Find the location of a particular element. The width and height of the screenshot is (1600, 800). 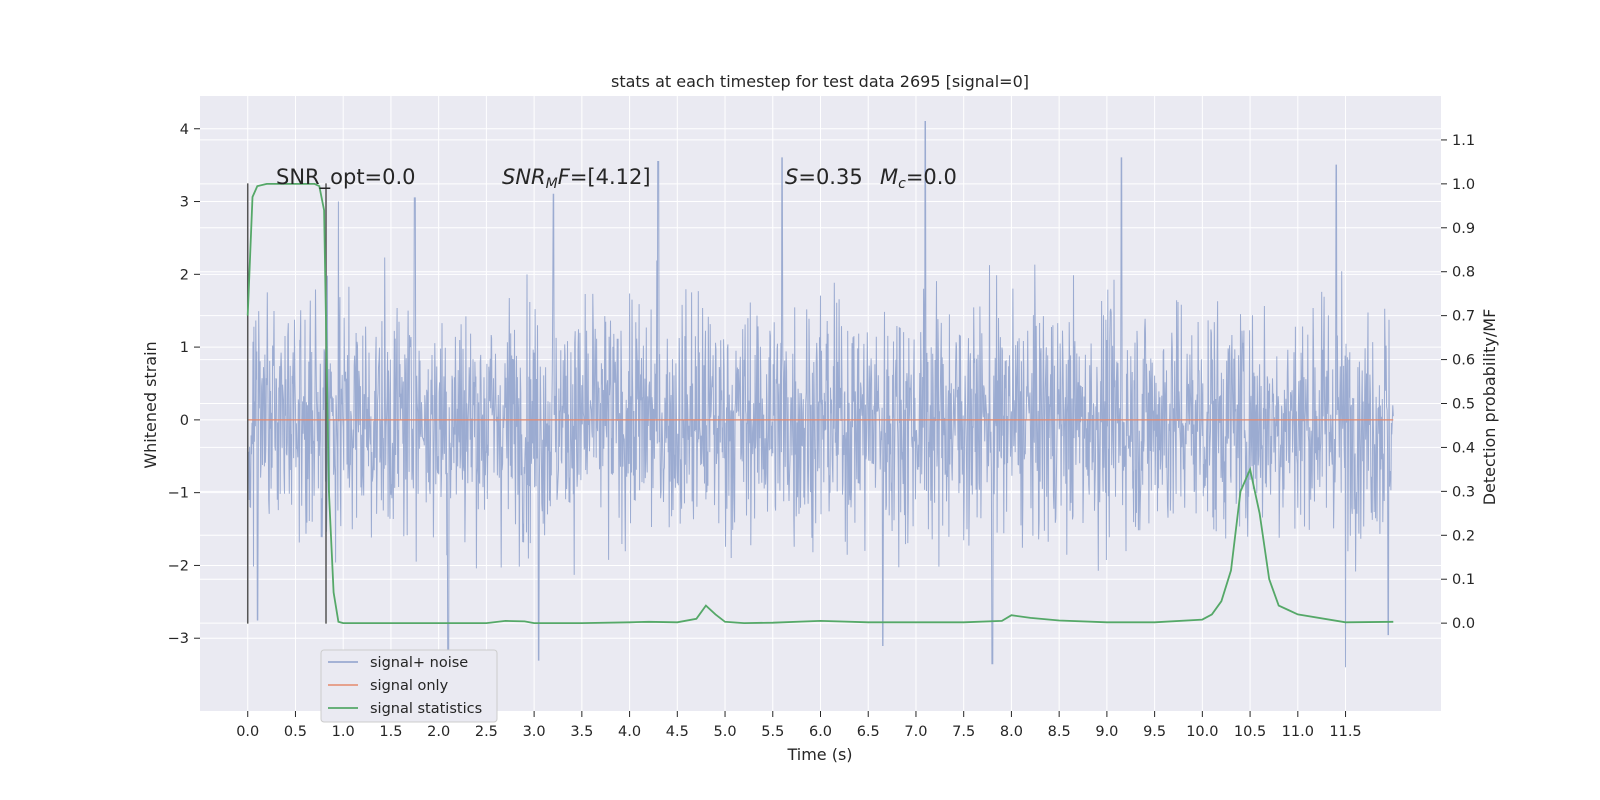

x-tick-label: 2.5 is located at coordinates (486, 732).